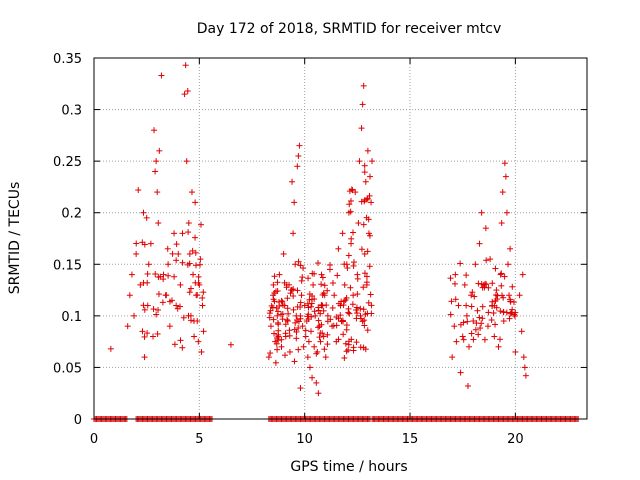 The height and width of the screenshot is (480, 640). I want to click on x-tick-label: 15, so click(410, 439).